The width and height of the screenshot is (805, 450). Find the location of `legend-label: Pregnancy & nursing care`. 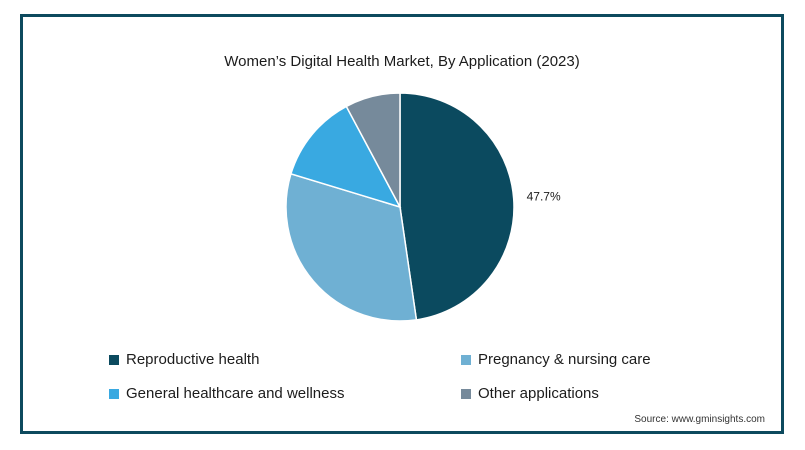

legend-label: Pregnancy & nursing care is located at coordinates (564, 359).